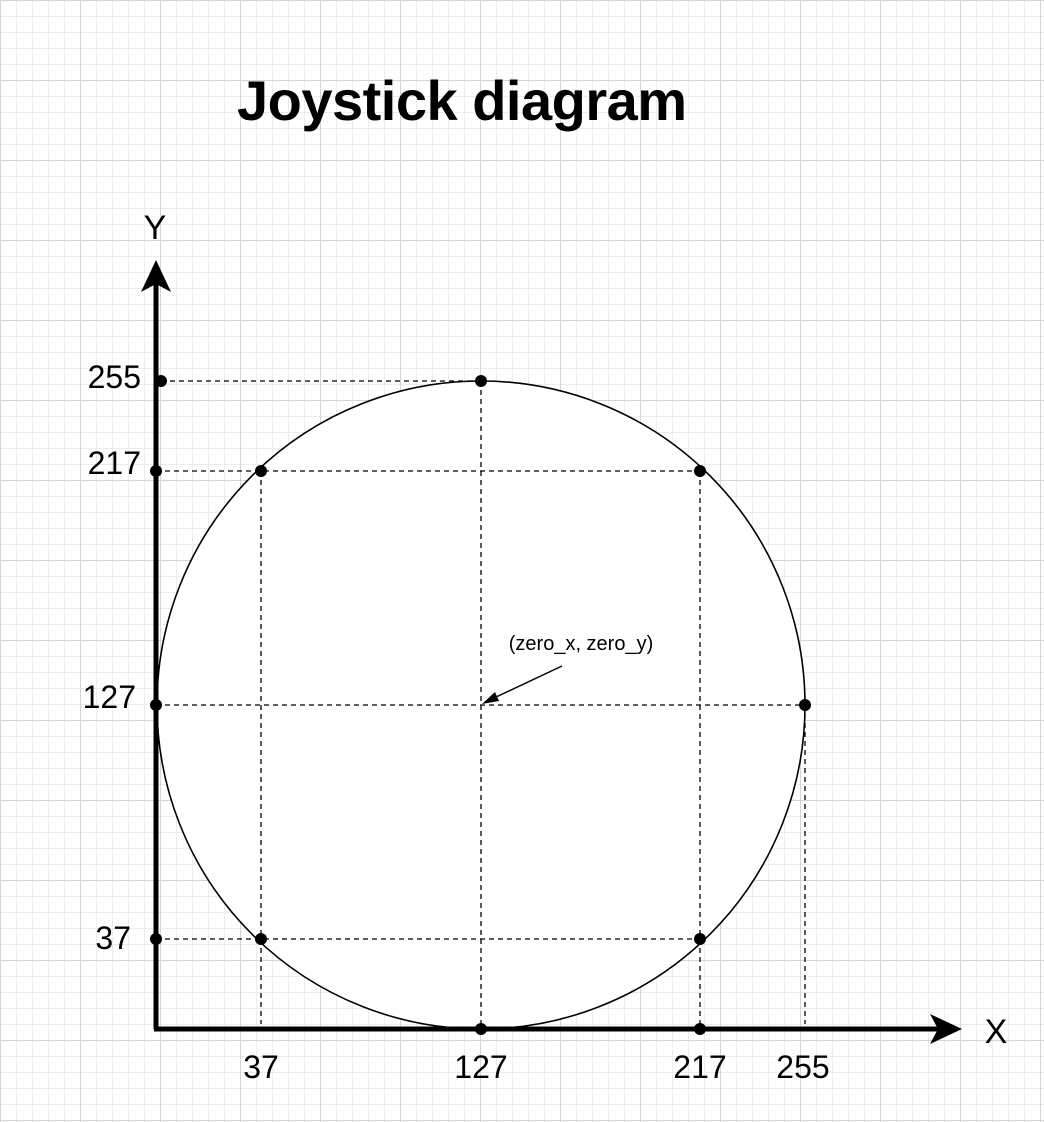 Image resolution: width=1044 pixels, height=1122 pixels. I want to click on y-tick-label-127: 127, so click(109, 697).